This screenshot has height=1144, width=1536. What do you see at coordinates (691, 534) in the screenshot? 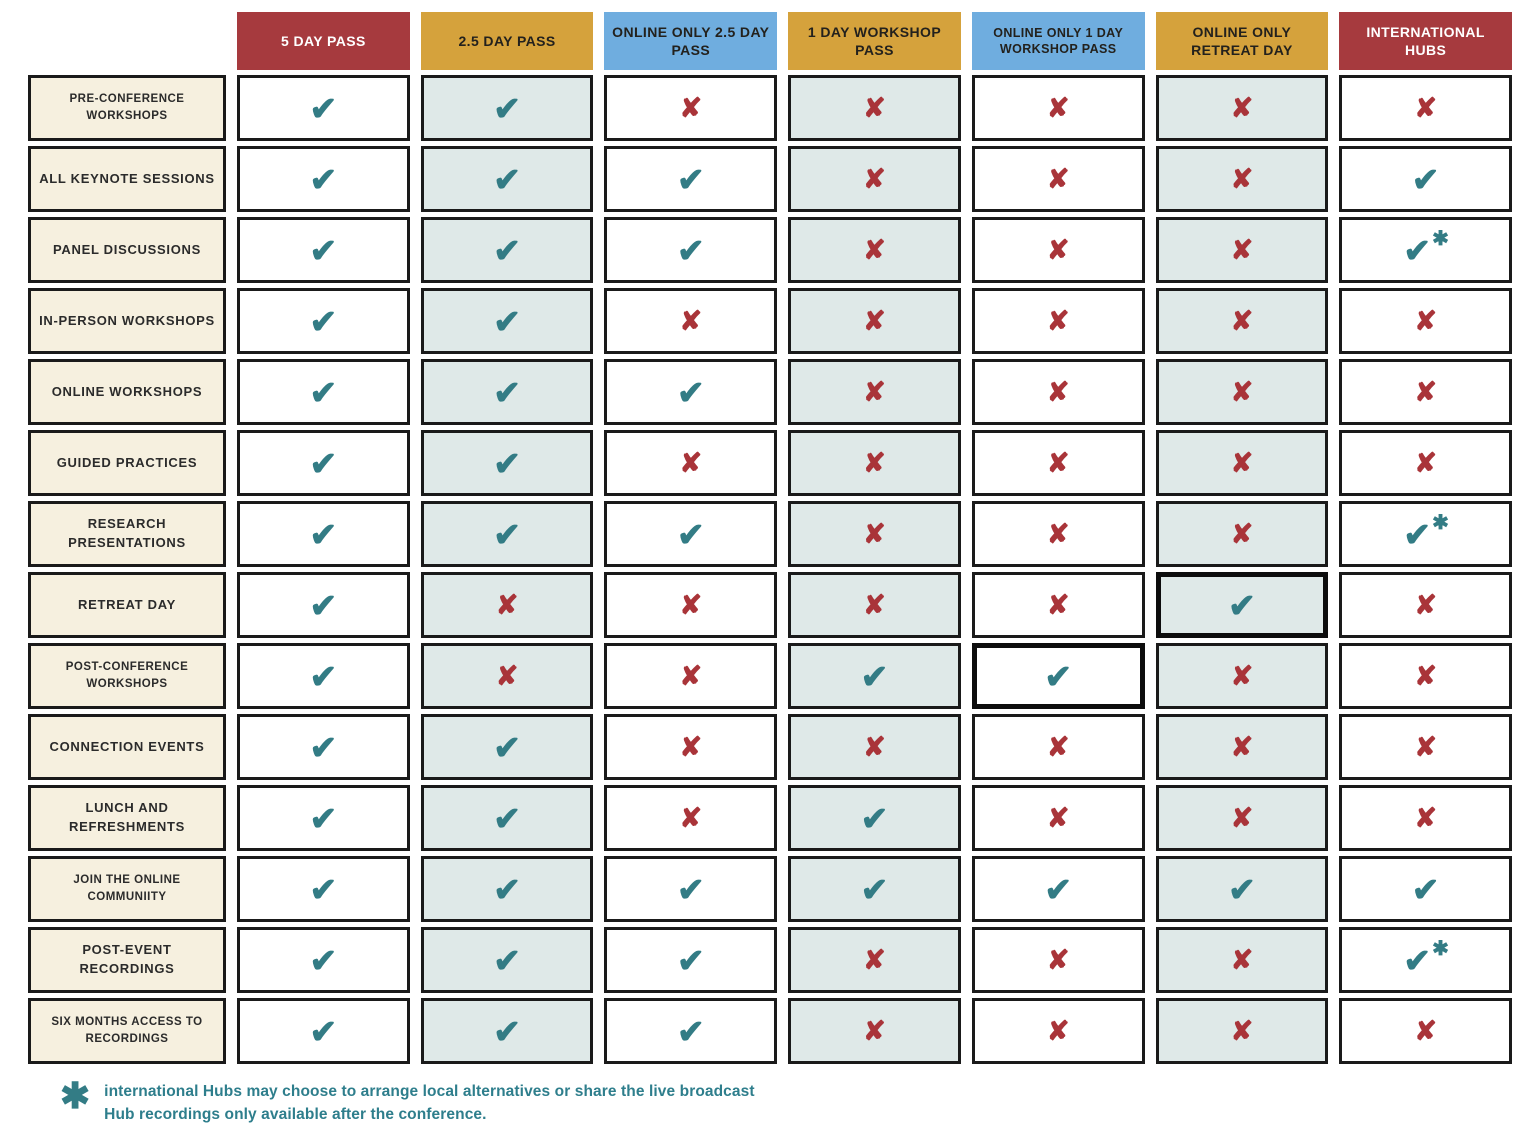
I see `cell-research-presentations--online-only-2-5-day-pass: ✔` at bounding box center [691, 534].